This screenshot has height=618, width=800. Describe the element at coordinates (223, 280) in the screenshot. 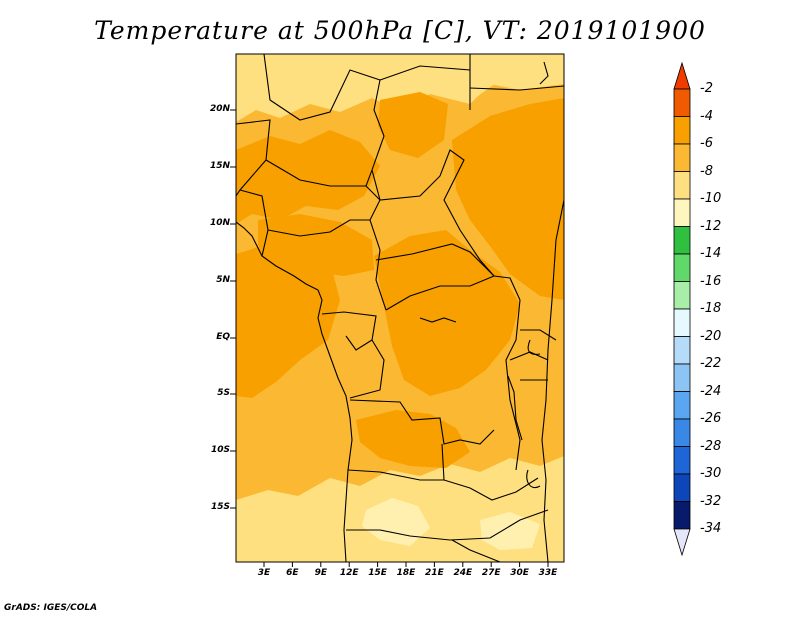

I see `lat-label-5n: 5N` at that location.